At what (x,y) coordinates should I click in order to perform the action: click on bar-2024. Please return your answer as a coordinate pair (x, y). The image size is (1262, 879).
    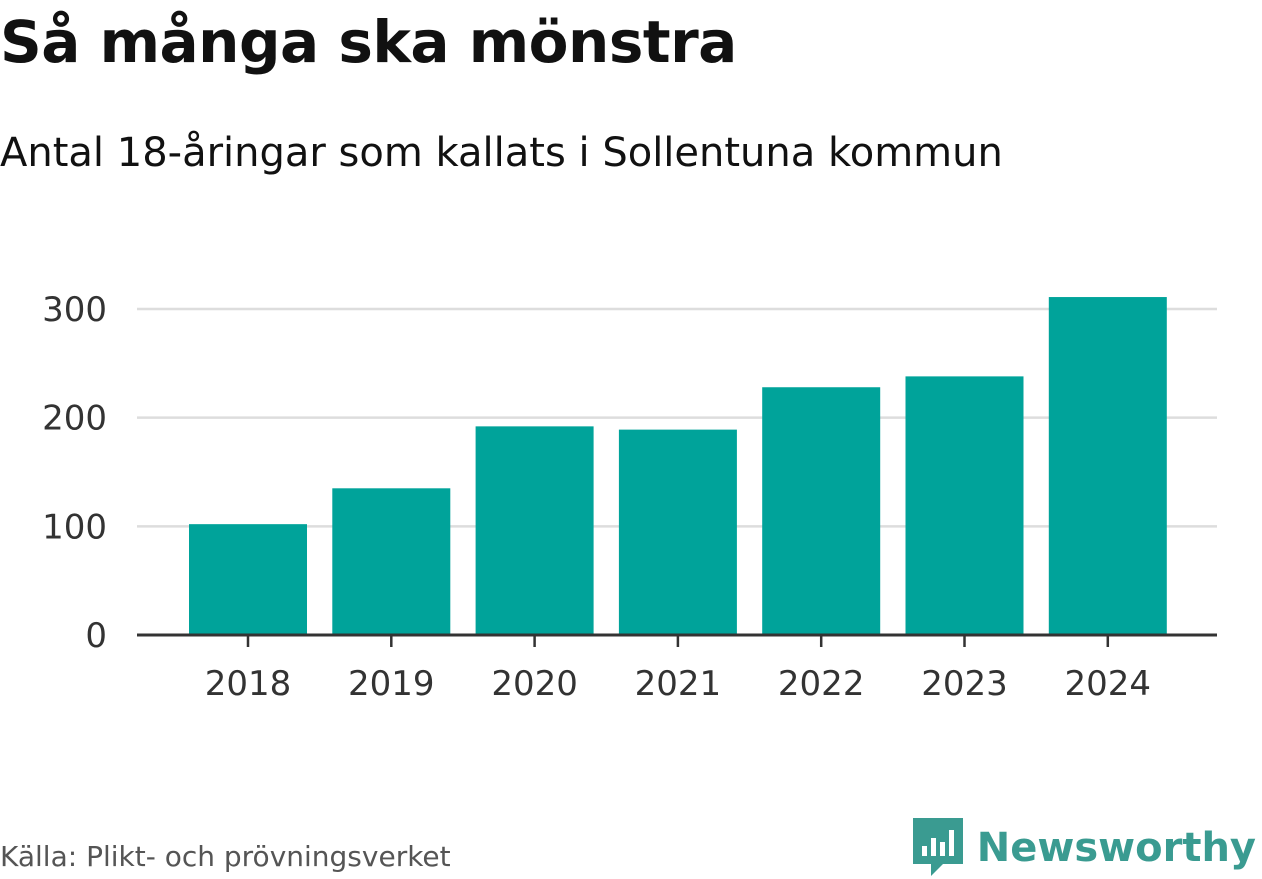
    Looking at the image, I should click on (1107, 466).